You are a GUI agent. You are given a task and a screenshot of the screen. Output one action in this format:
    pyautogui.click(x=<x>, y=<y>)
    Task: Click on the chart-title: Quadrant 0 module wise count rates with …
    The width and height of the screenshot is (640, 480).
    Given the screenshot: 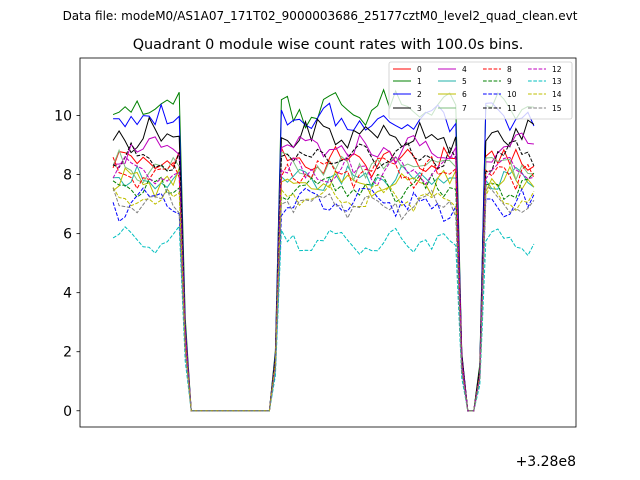 What is the action you would take?
    pyautogui.click(x=328, y=45)
    